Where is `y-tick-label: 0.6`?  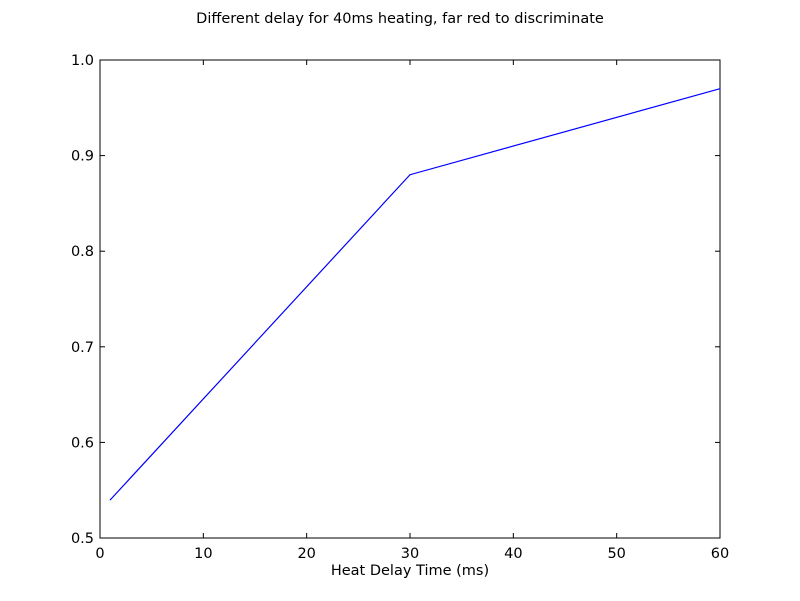
y-tick-label: 0.6 is located at coordinates (82, 443).